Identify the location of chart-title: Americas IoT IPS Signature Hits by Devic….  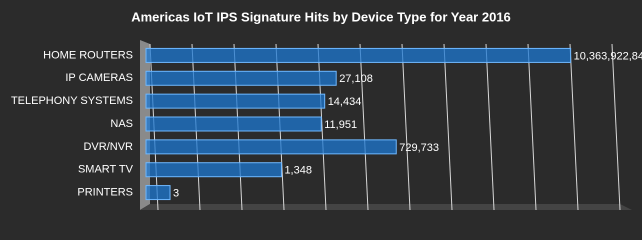
(321, 16).